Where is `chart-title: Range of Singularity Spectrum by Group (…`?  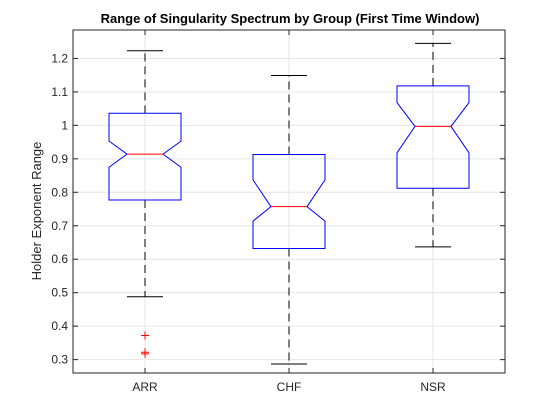
chart-title: Range of Singularity Spectrum by Group (… is located at coordinates (290, 18).